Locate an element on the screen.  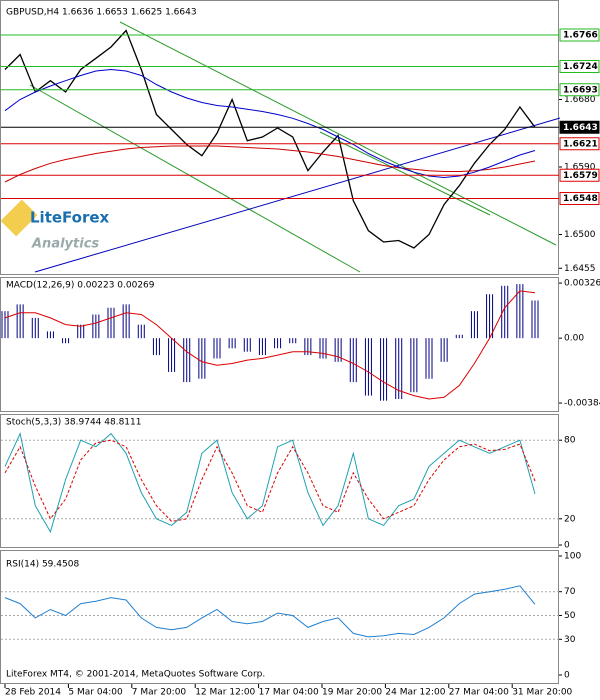
logo-icon is located at coordinates (19, 218).